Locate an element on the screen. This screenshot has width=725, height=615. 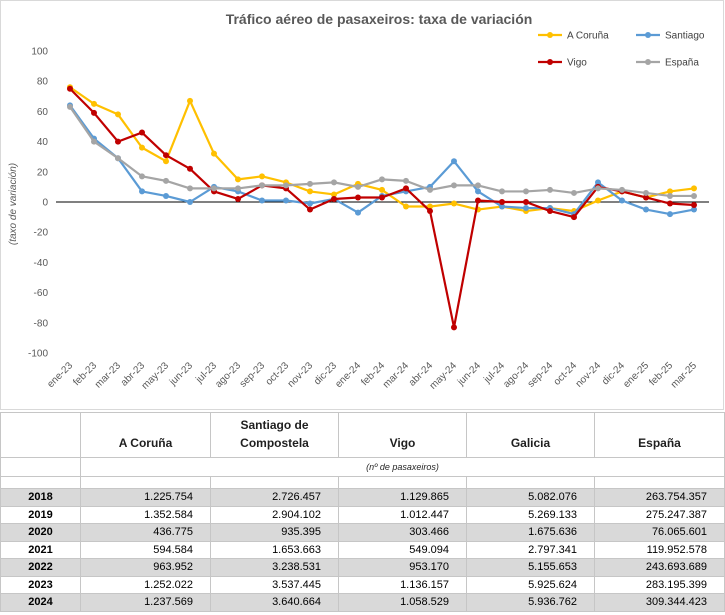
y-tick-label-40: 40 is located at coordinates (43, 142).